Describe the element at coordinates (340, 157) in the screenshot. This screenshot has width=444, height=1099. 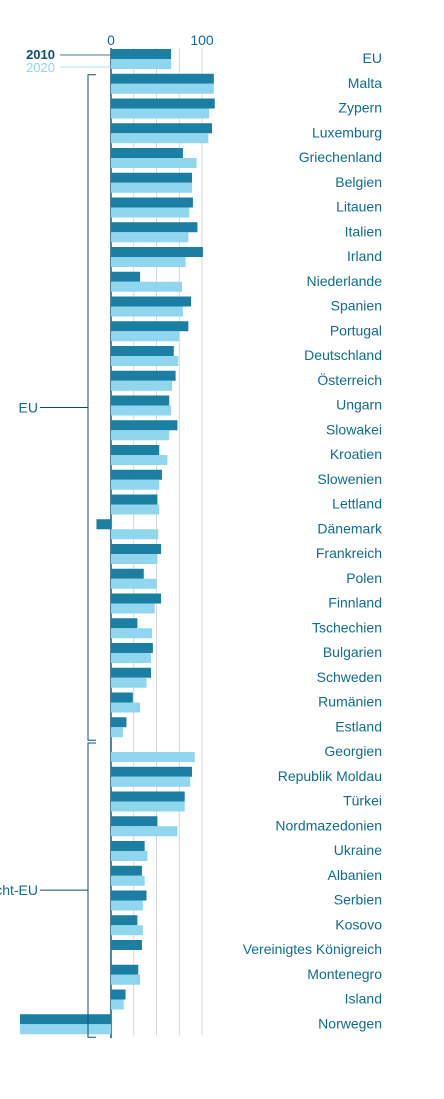
I see `category-label: Griechenland` at that location.